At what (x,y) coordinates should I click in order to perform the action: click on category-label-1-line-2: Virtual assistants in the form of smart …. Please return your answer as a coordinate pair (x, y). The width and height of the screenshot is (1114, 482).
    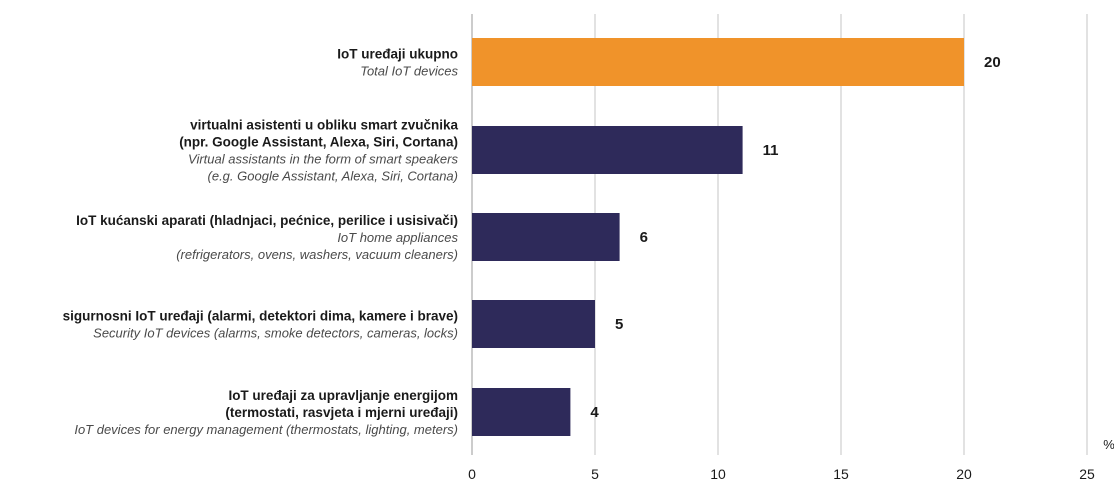
    Looking at the image, I should click on (323, 159).